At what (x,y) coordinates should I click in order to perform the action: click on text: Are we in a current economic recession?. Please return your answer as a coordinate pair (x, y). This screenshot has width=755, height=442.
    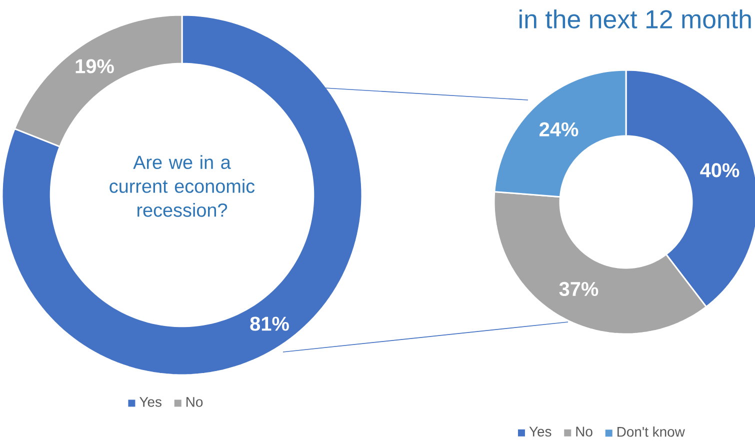
    Looking at the image, I should click on (182, 186).